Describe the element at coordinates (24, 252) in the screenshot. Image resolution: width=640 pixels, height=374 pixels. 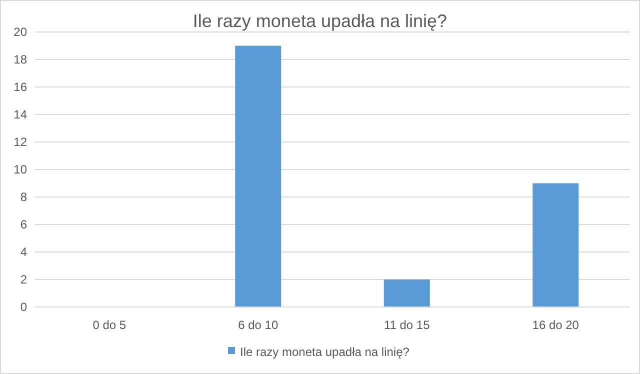
I see `y-tick-label: 4` at that location.